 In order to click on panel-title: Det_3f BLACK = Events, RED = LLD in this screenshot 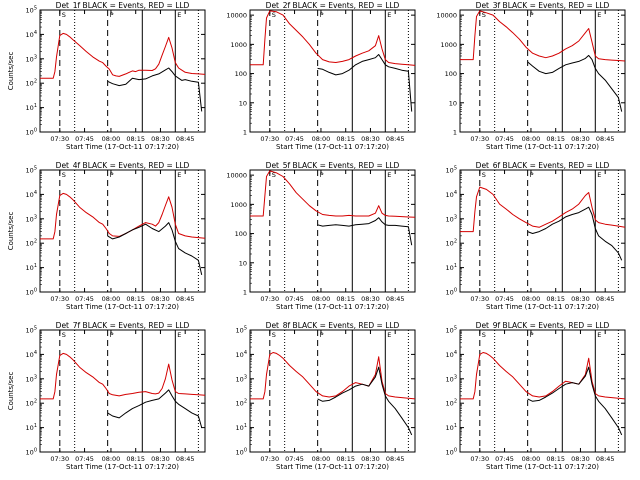, I will do `click(543, 5)`.